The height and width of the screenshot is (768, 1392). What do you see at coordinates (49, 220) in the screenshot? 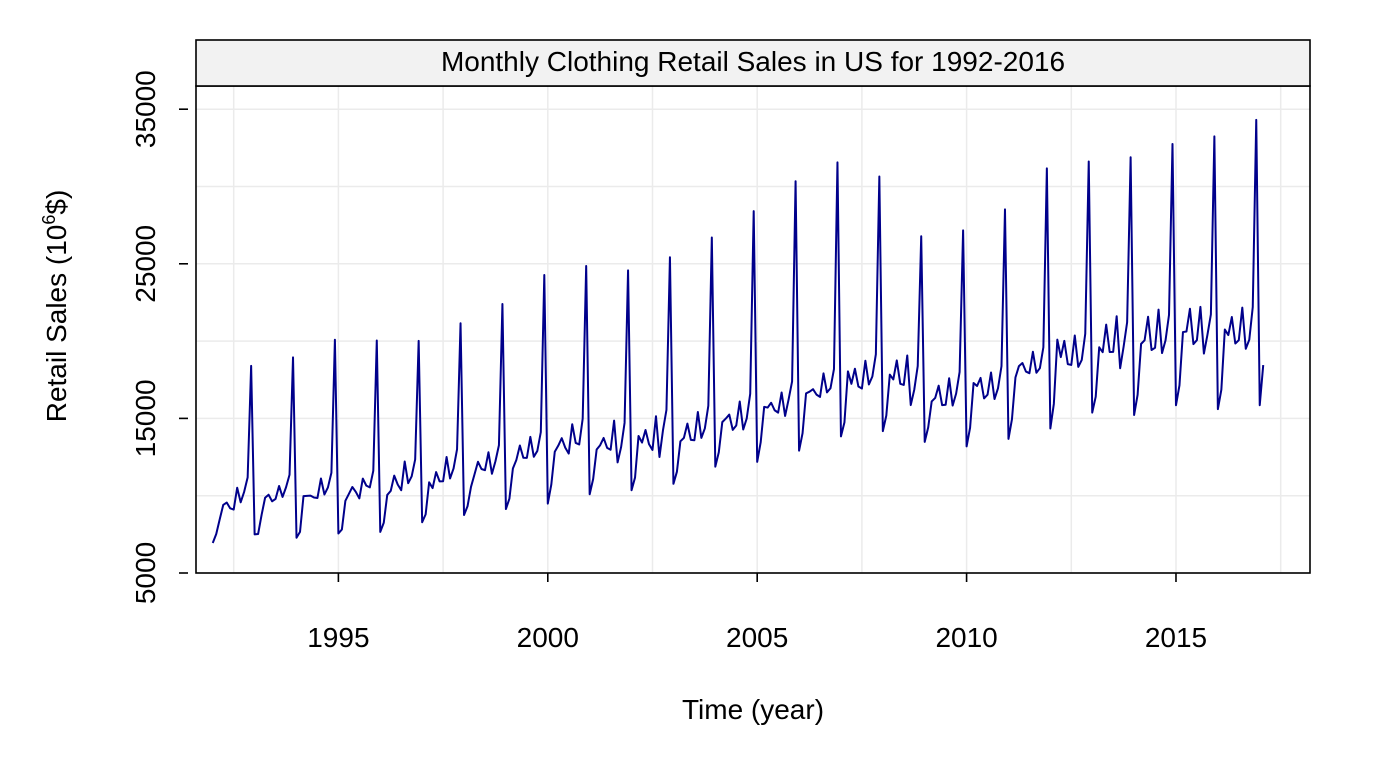
I see `y-axis-title-exponent: 6` at bounding box center [49, 220].